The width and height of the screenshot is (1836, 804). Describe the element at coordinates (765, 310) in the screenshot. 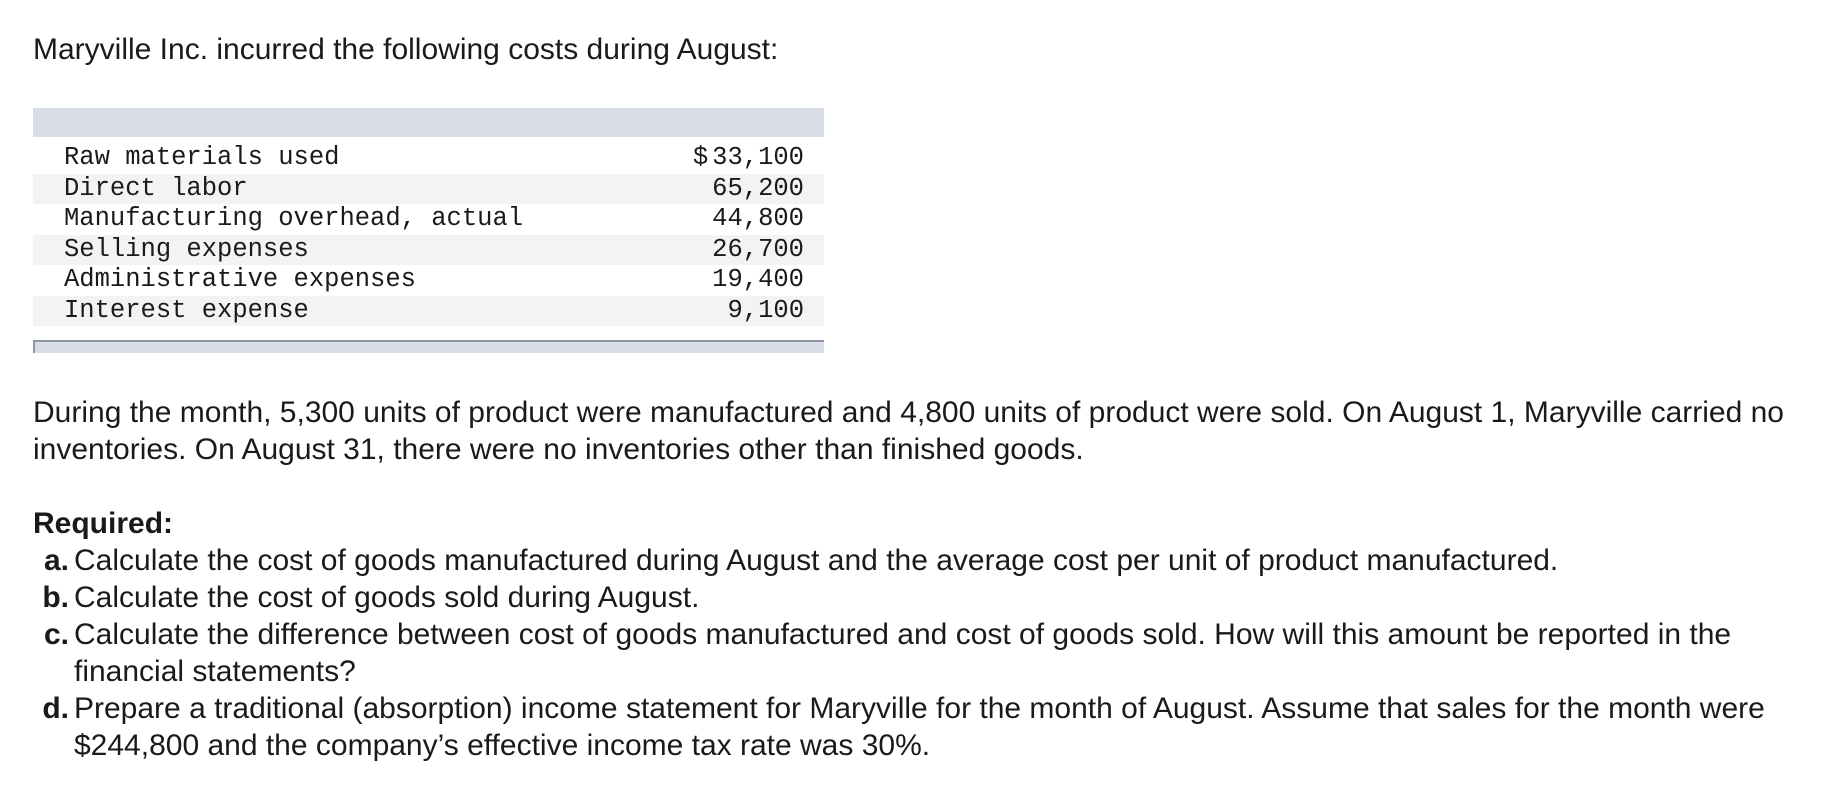

I see `cost-value: 9,100` at that location.